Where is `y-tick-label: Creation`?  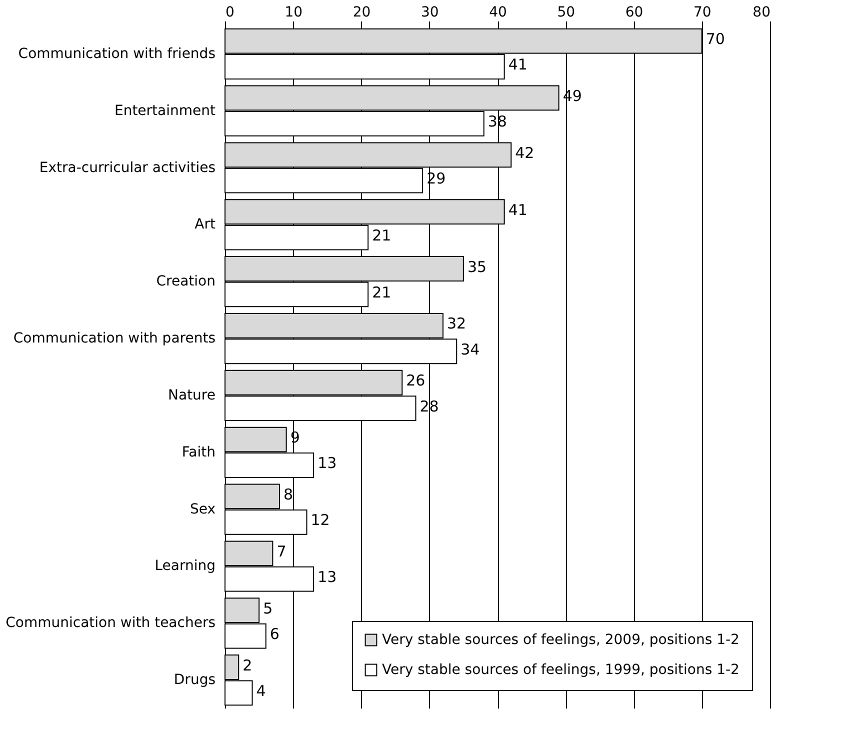
y-tick-label: Creation is located at coordinates (186, 282).